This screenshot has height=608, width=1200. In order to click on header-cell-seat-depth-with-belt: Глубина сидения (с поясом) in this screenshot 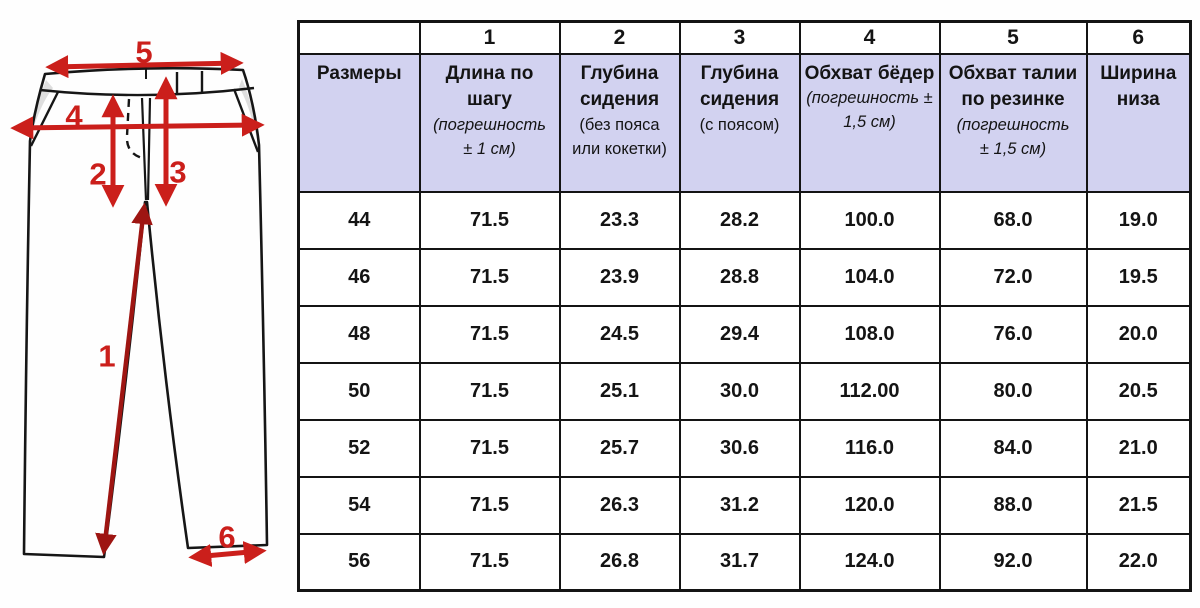, I will do `click(739, 122)`.